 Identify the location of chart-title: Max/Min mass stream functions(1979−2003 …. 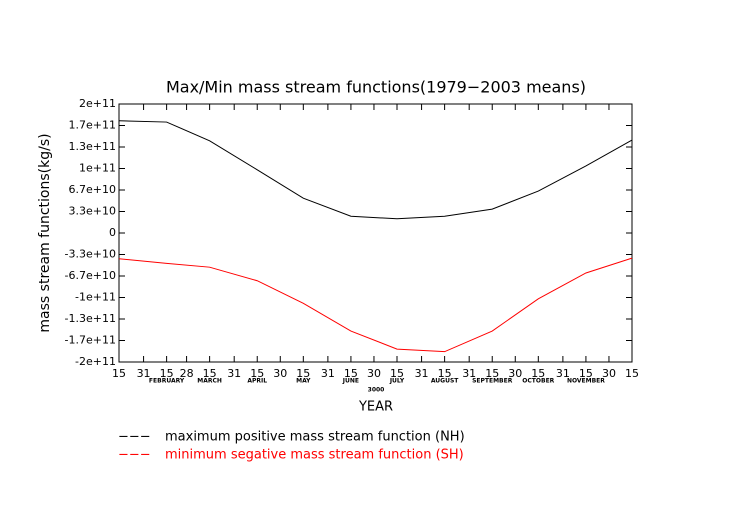
(376, 87).